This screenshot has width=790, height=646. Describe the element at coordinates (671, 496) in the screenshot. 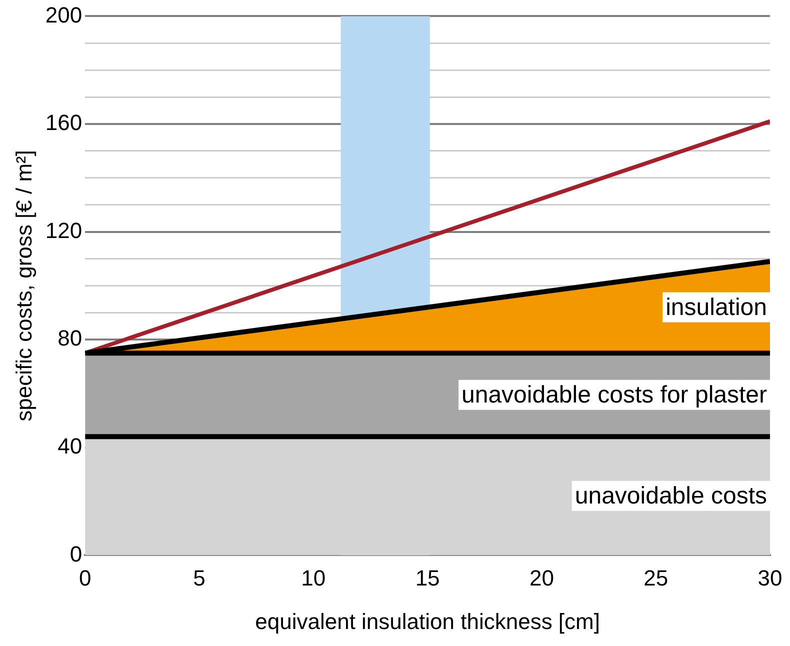

I see `series-label: unavoidable costs` at that location.